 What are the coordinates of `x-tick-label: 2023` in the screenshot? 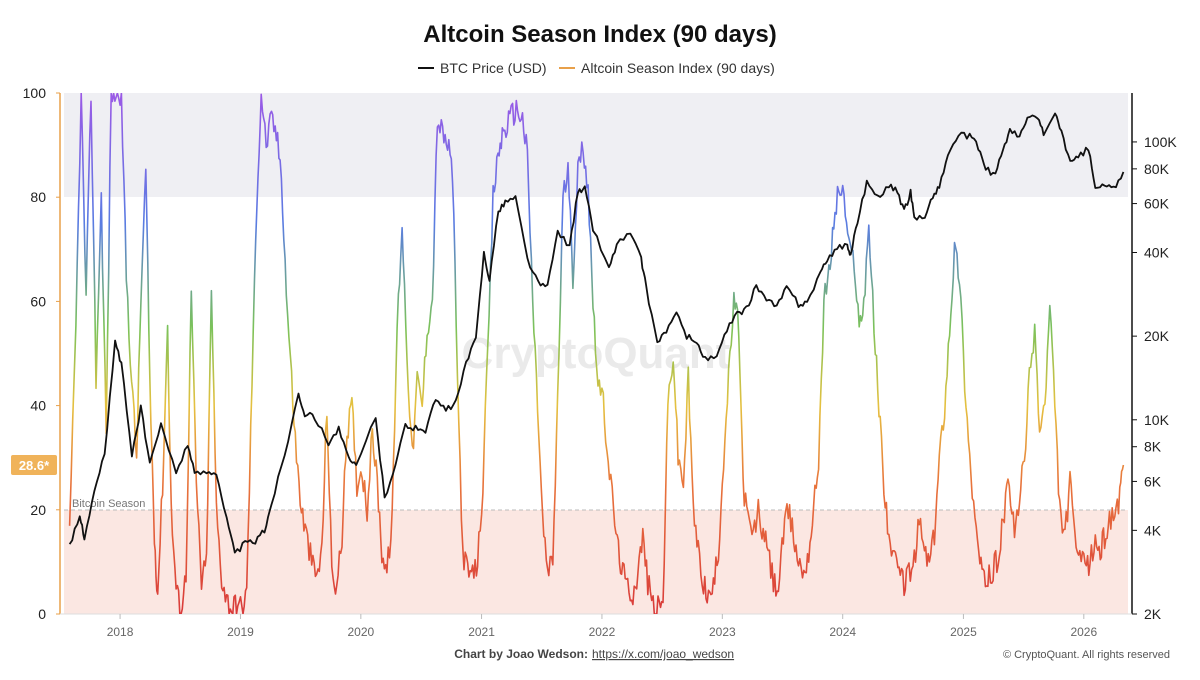 It's located at (722, 632).